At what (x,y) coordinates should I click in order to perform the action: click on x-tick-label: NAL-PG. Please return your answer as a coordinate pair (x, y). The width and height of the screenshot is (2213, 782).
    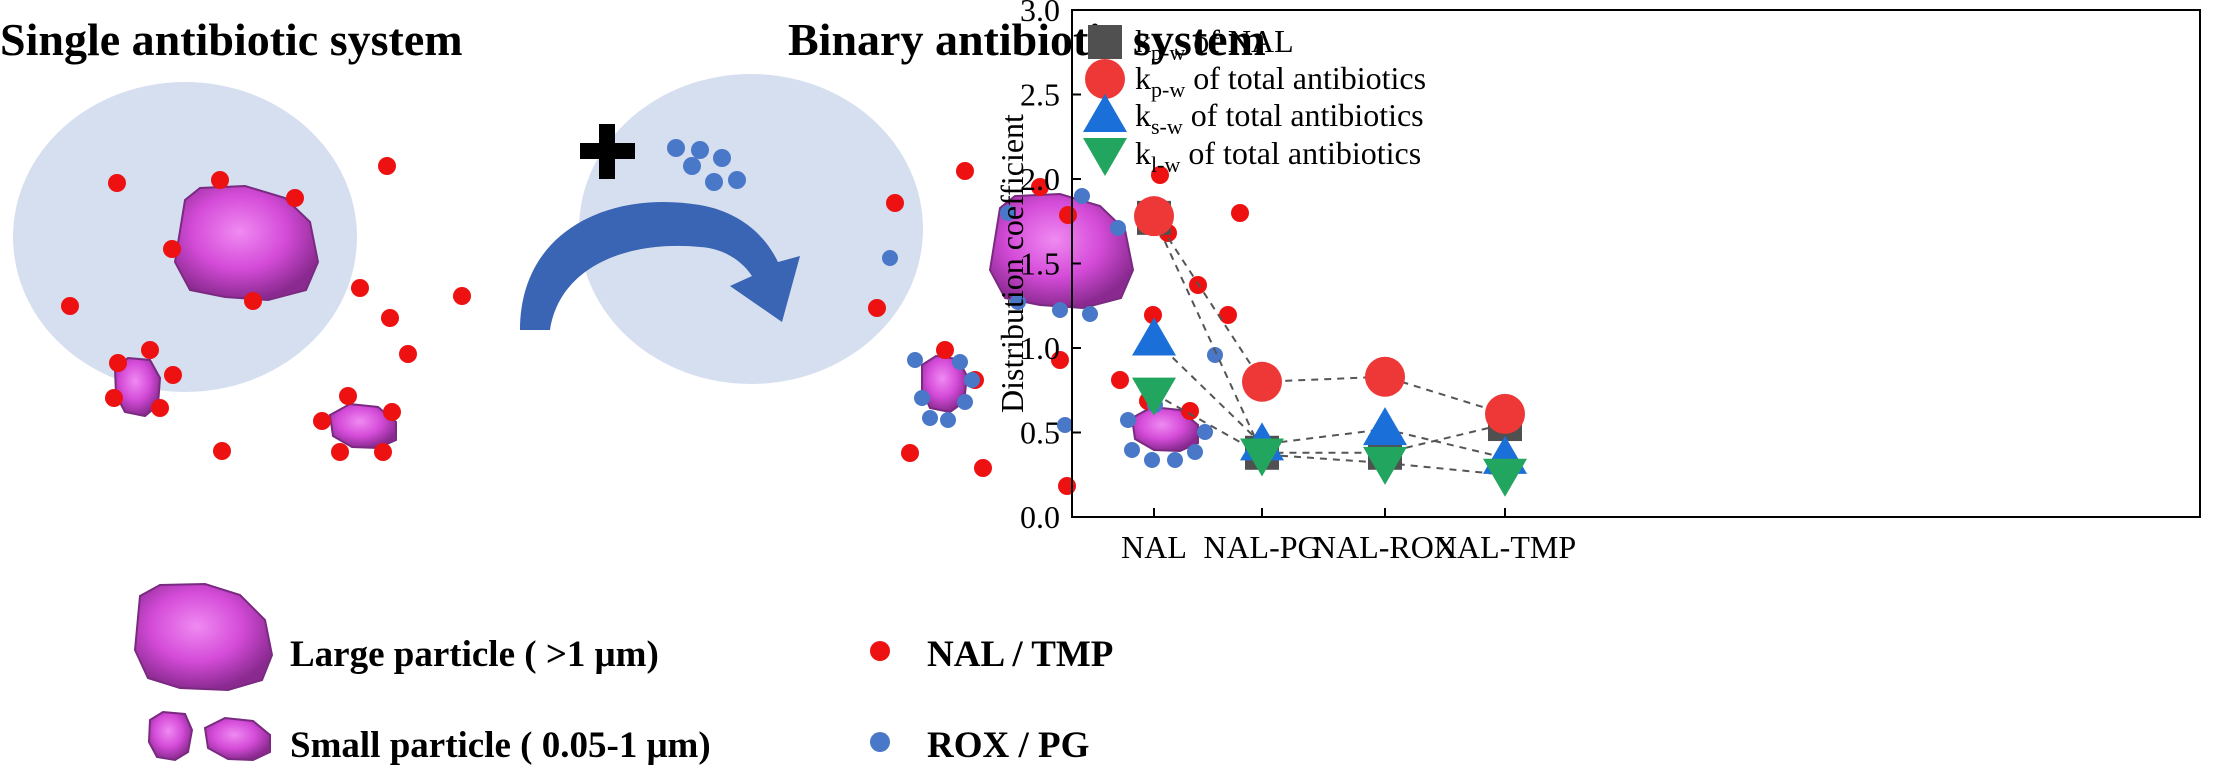
    Looking at the image, I should click on (1261, 547).